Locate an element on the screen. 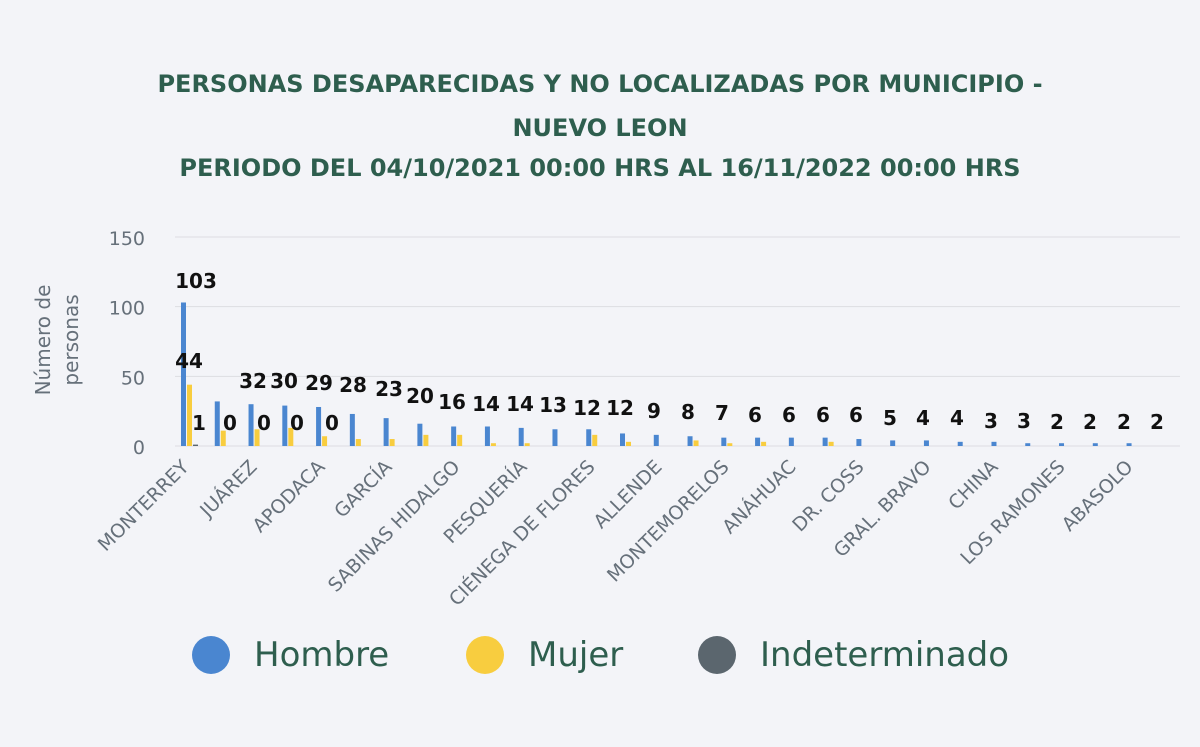 The width and height of the screenshot is (1200, 747). data-label: 20 is located at coordinates (420, 396).